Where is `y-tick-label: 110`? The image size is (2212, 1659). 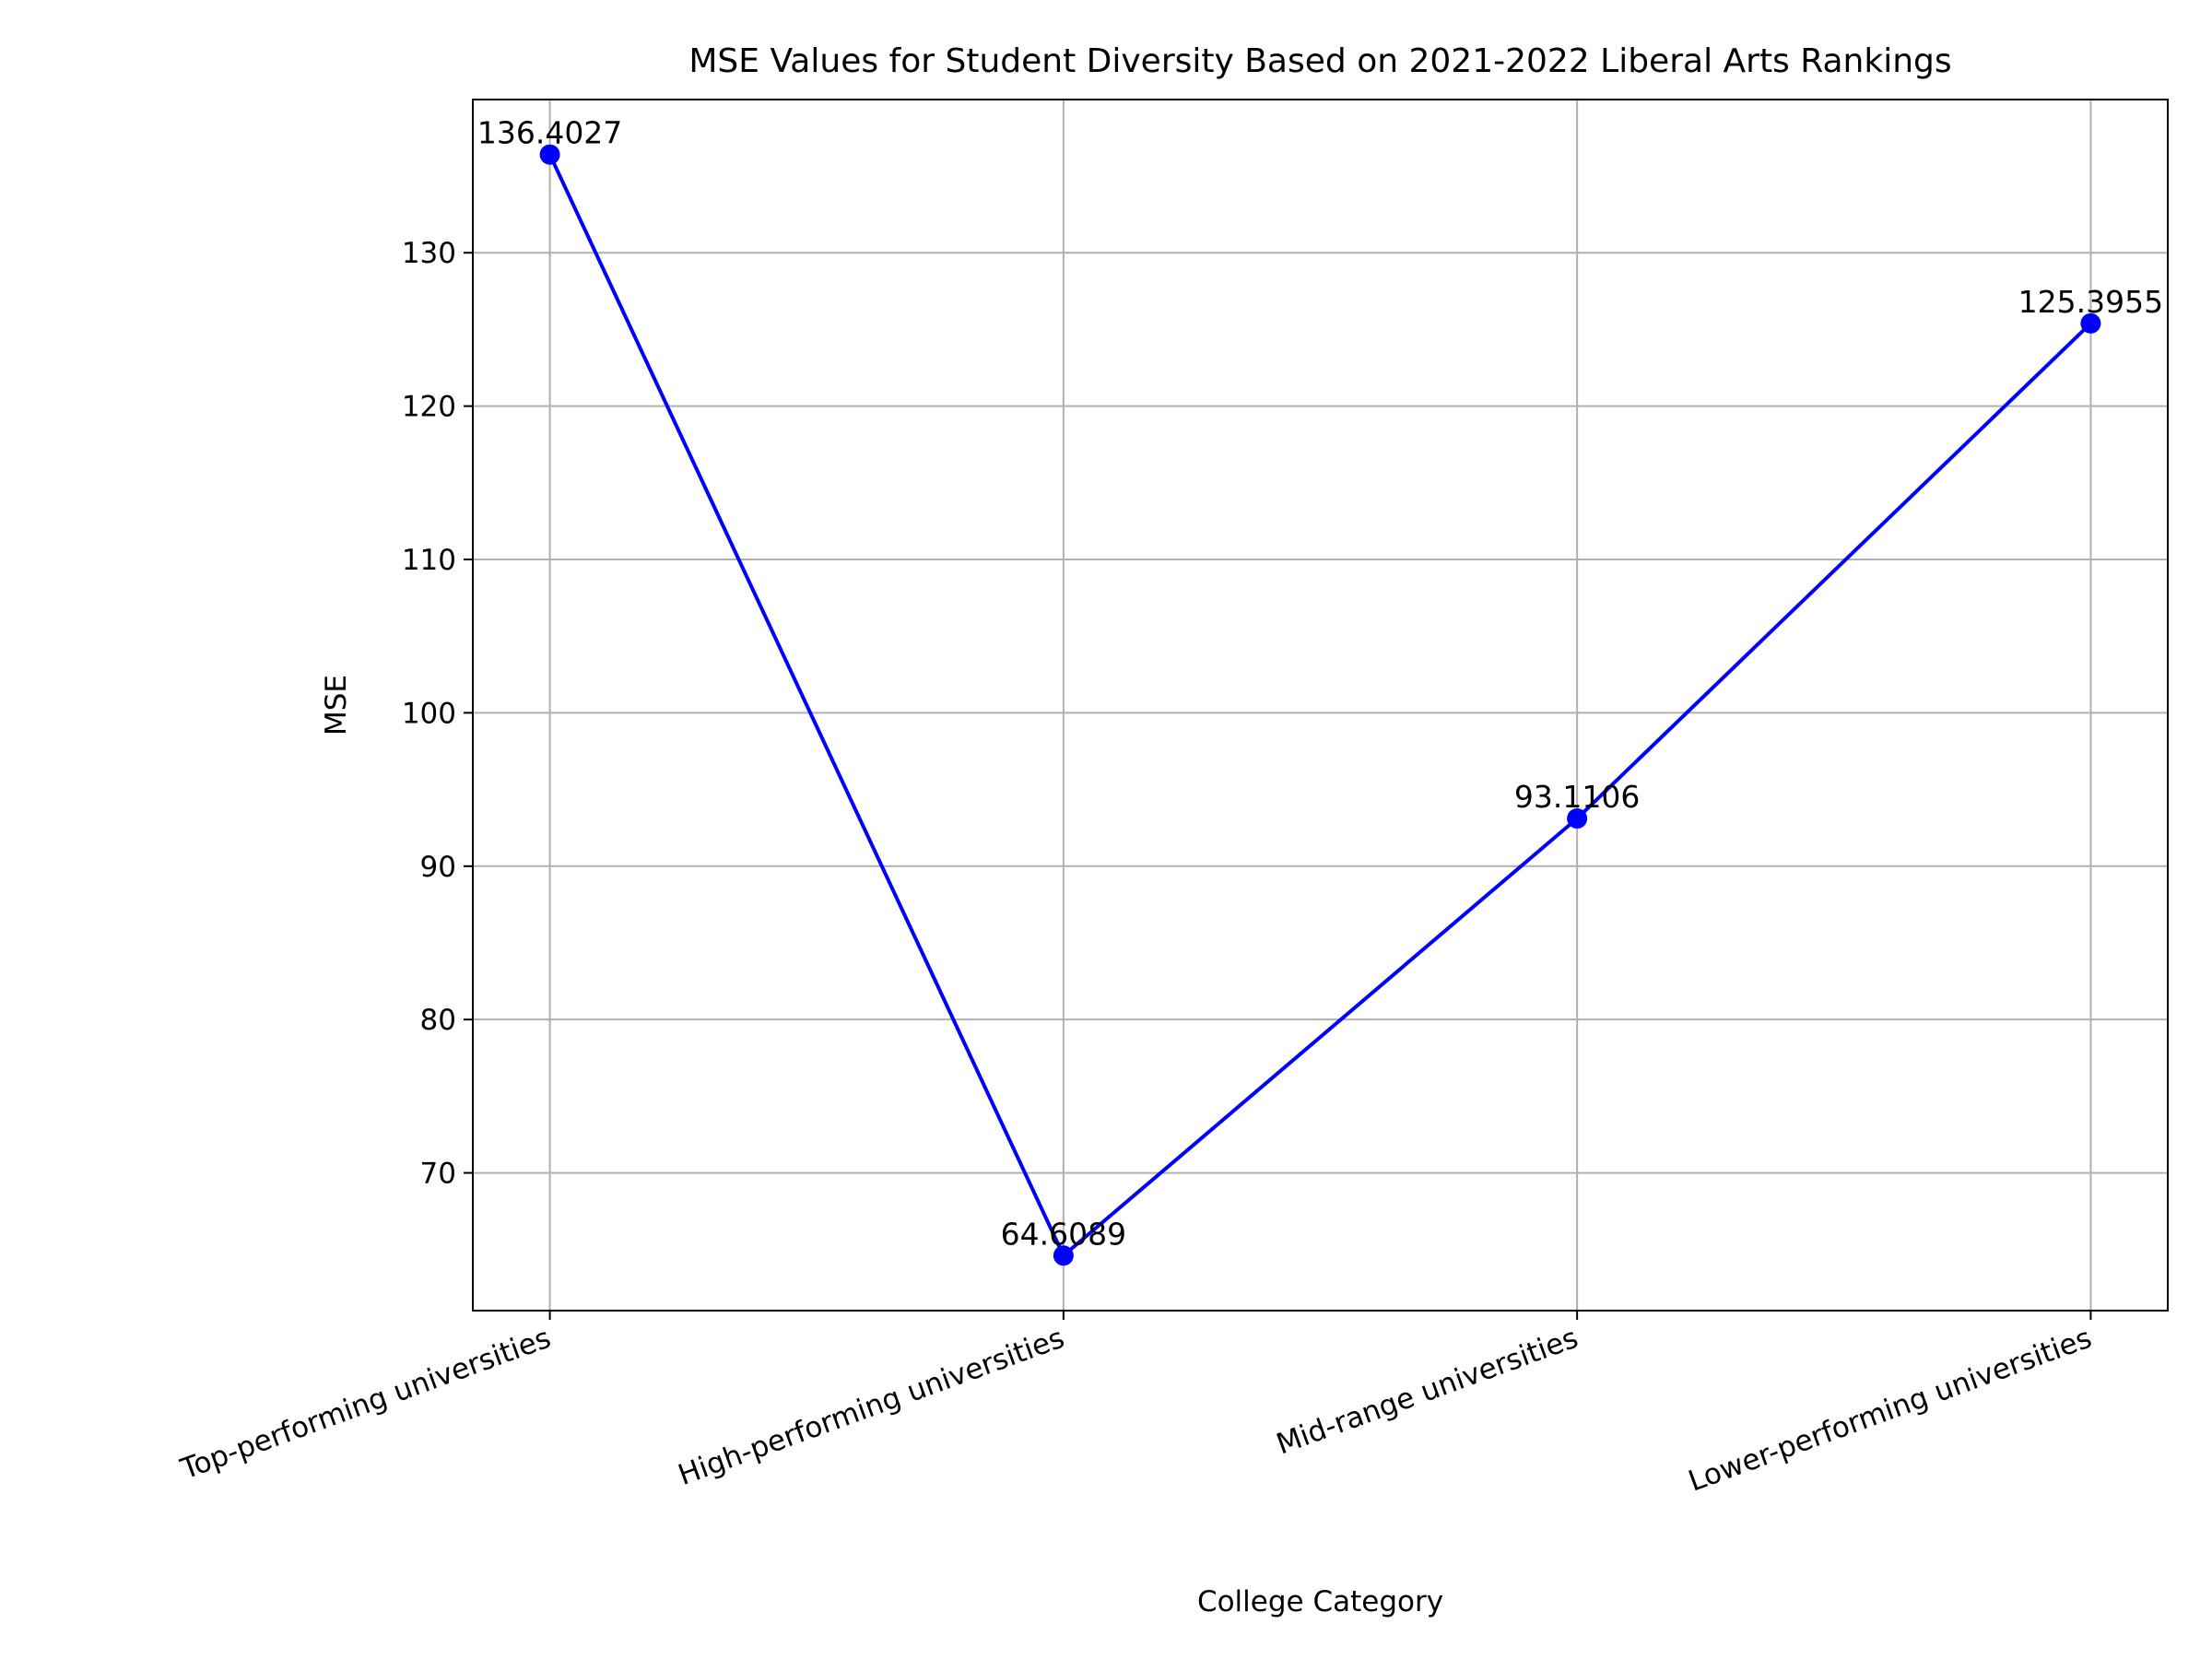 y-tick-label: 110 is located at coordinates (429, 560).